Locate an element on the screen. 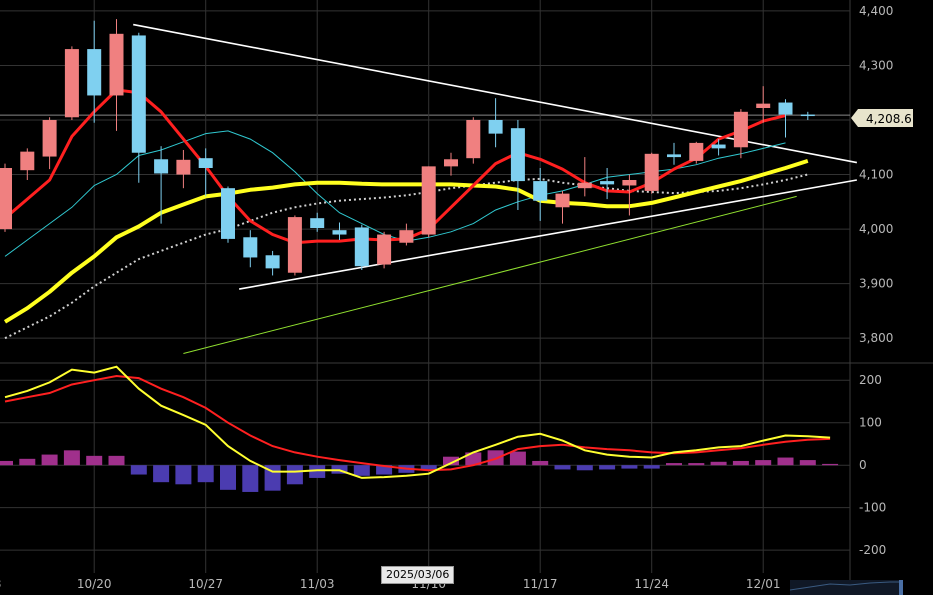 The height and width of the screenshot is (595, 933). price-tick-label: 4,300 is located at coordinates (876, 65).